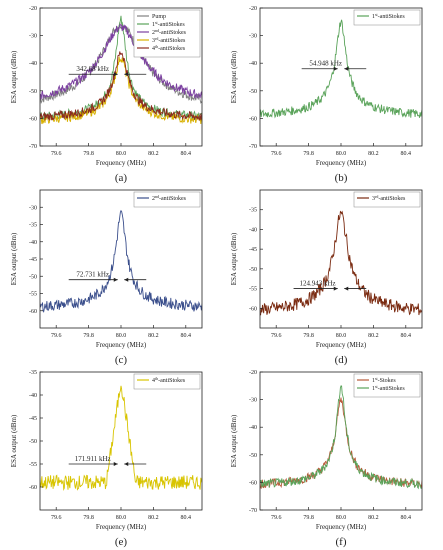  I want to click on legend: 1st-antiStokes, so click(387, 17).